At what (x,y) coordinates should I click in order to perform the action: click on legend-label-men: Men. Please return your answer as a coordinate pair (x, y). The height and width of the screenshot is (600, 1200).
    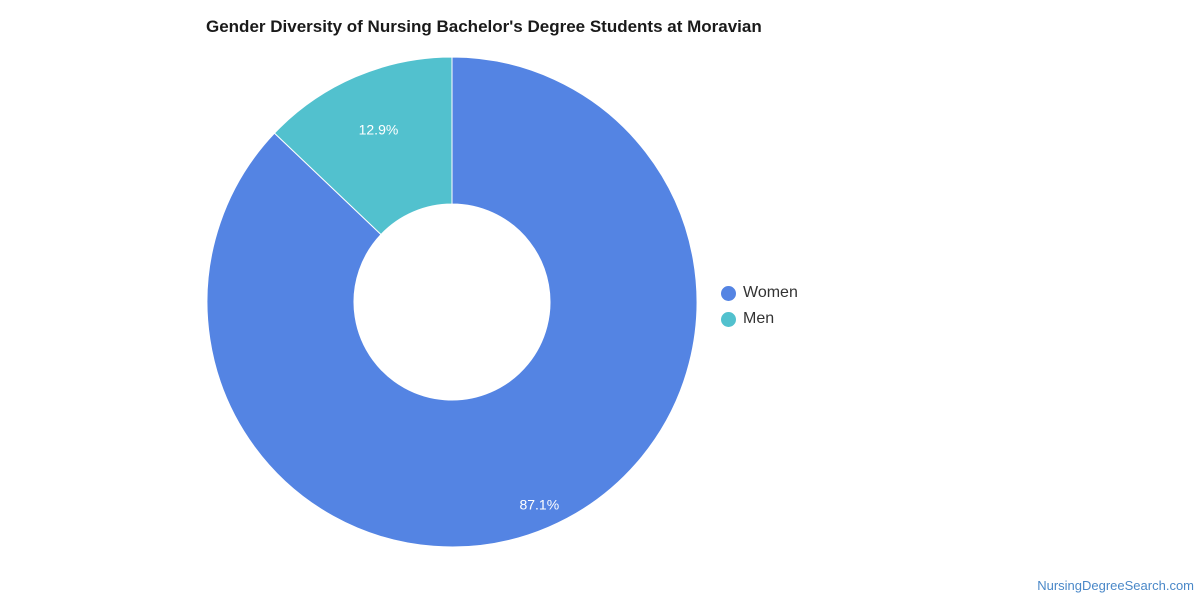
    Looking at the image, I should click on (759, 318).